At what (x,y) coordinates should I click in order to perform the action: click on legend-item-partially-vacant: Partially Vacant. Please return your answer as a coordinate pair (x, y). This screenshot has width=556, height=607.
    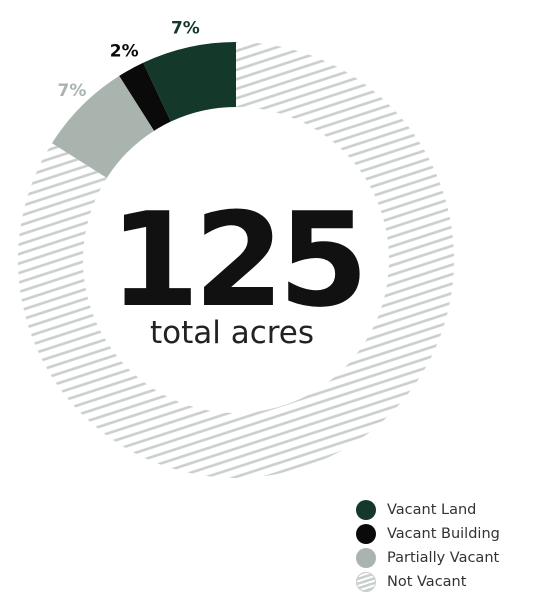
    Looking at the image, I should click on (454, 558).